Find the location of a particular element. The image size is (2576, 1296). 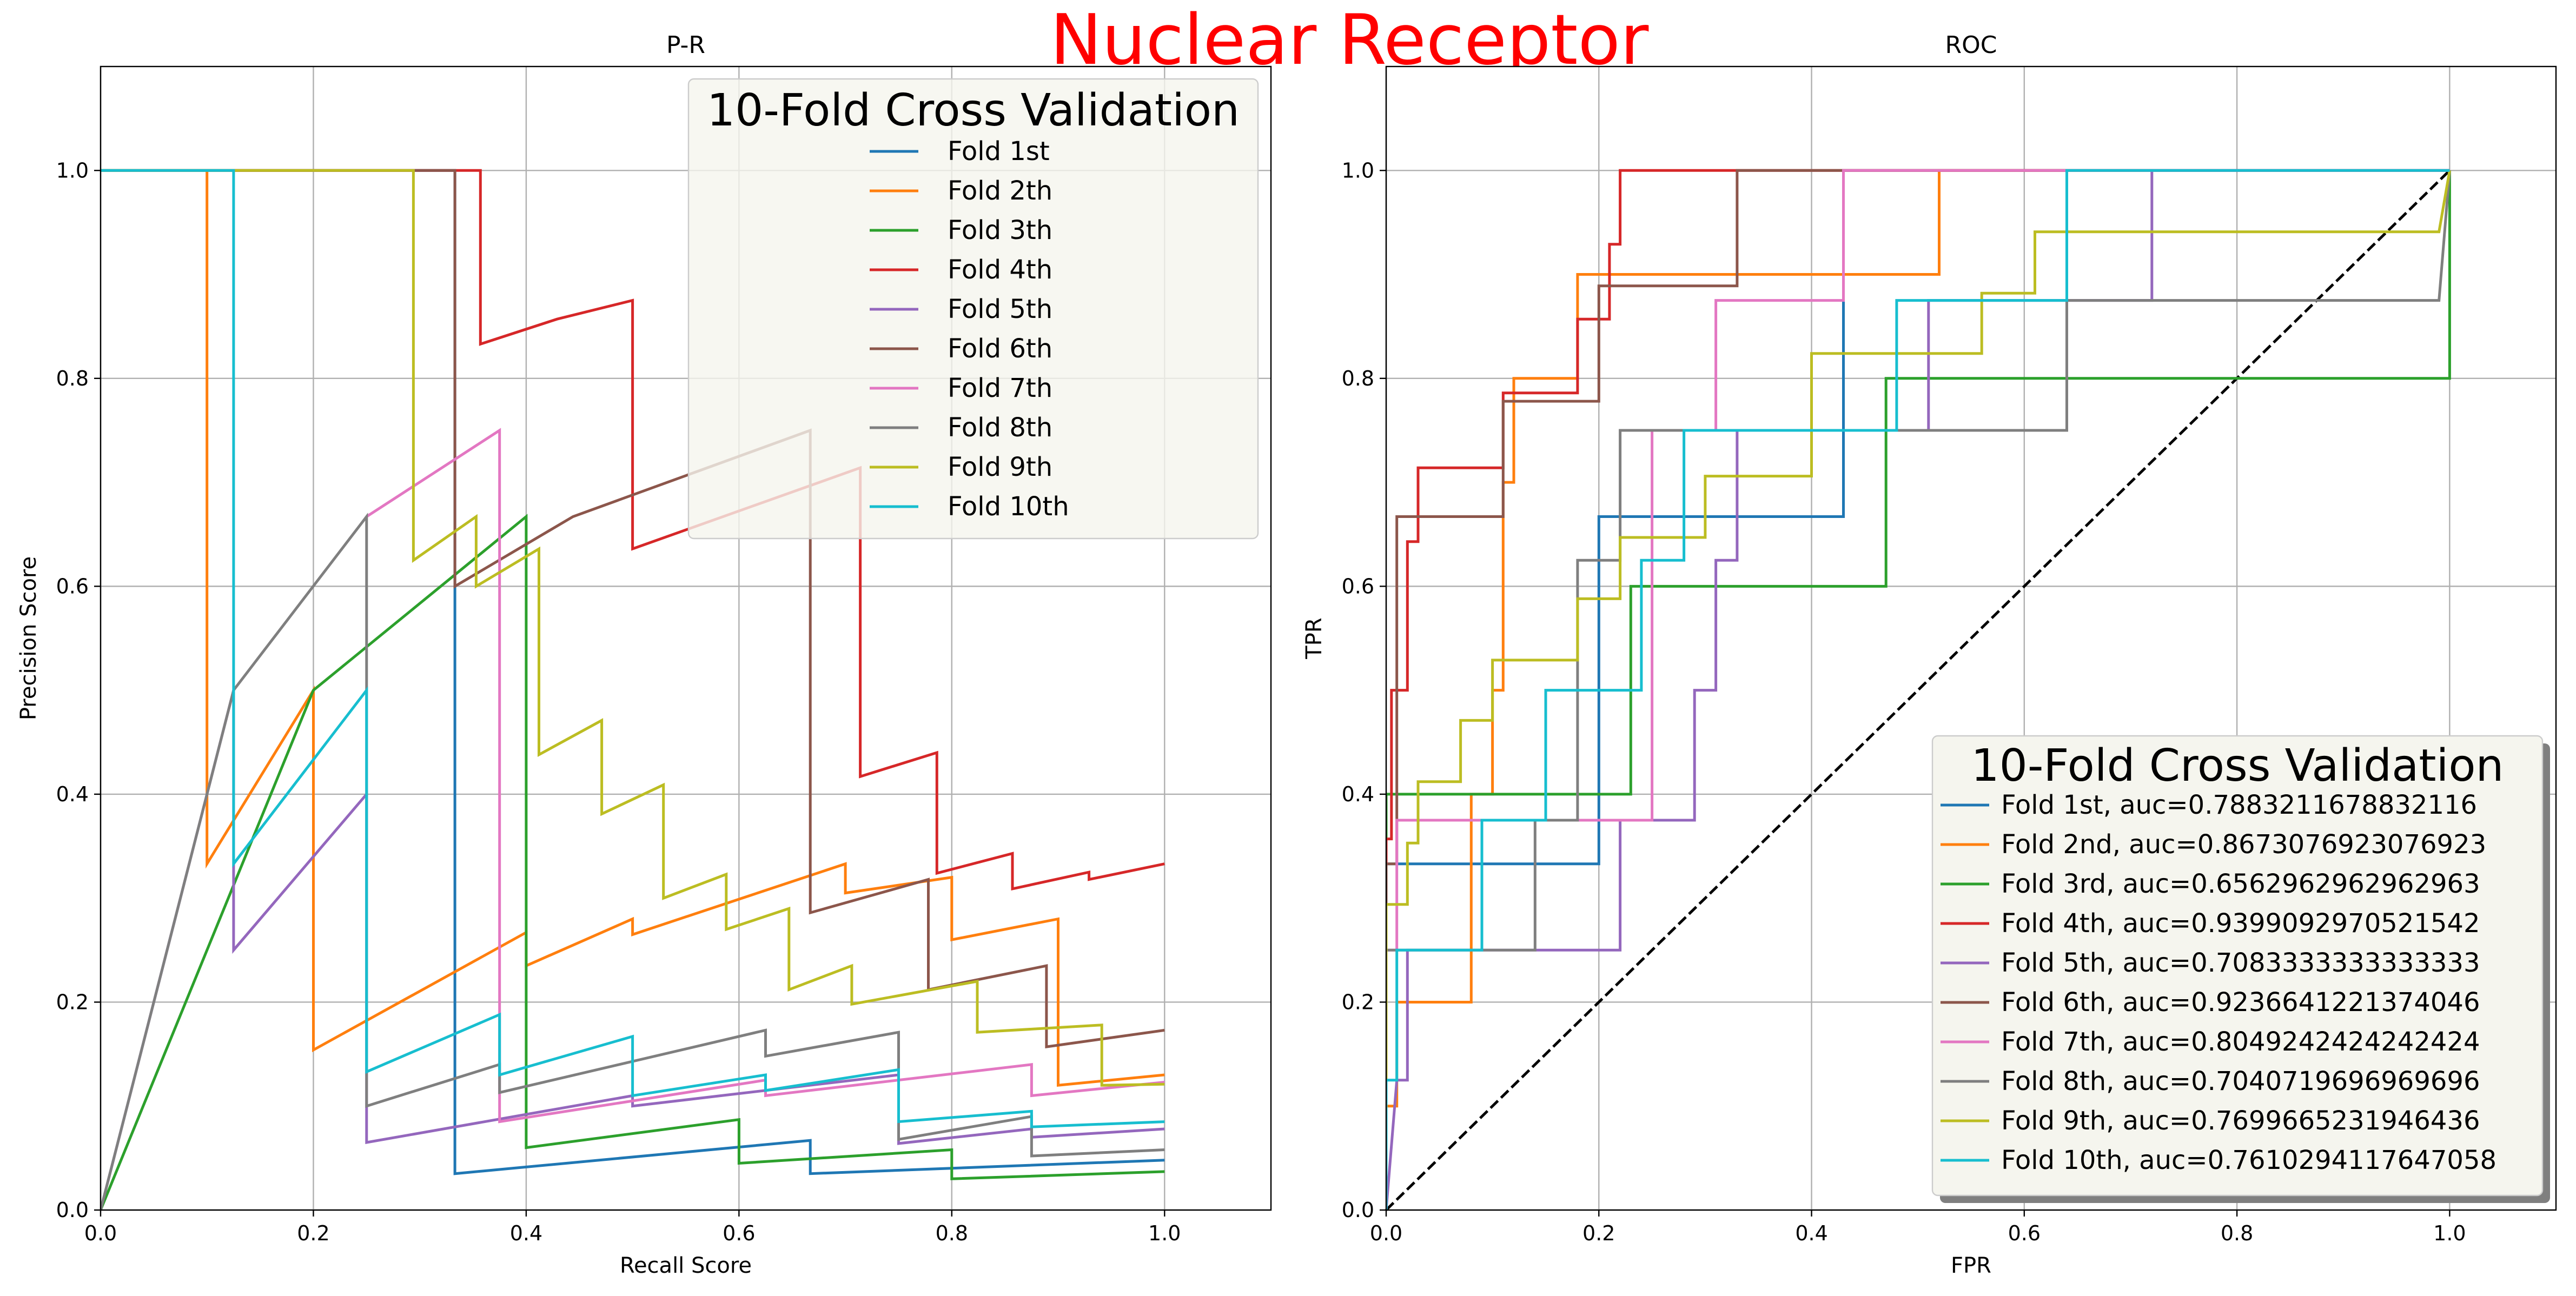

legend-entry-1: Fold 1st is located at coordinates (999, 151).